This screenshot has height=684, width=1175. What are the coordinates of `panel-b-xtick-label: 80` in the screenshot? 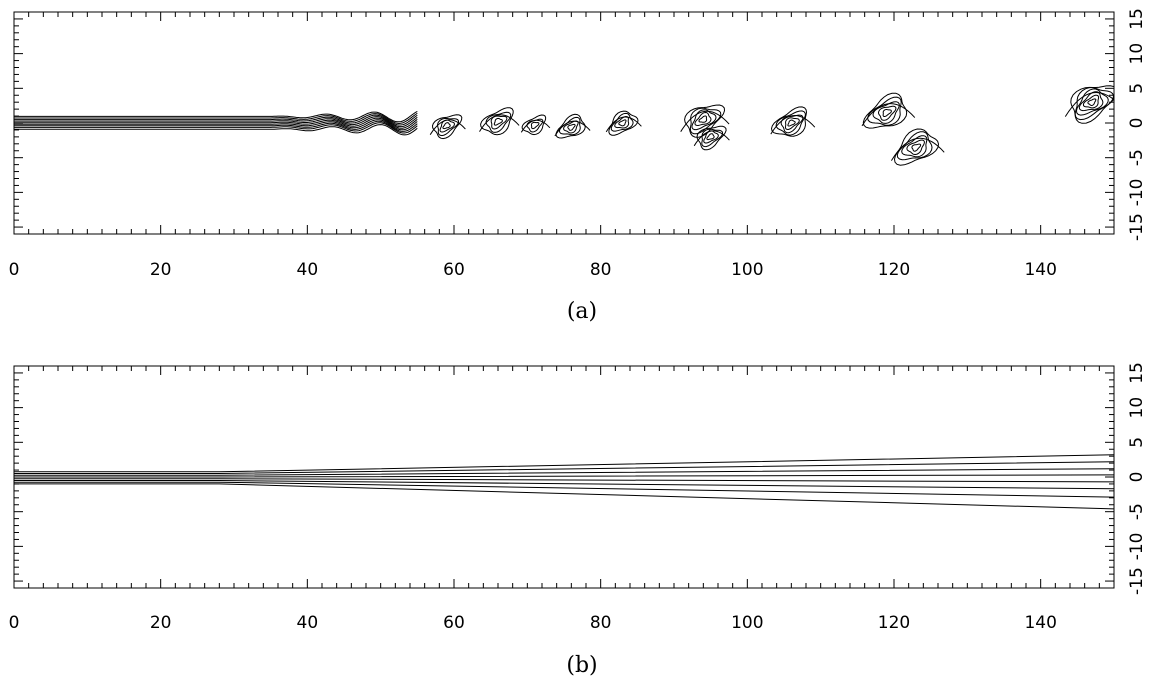 It's located at (601, 623).